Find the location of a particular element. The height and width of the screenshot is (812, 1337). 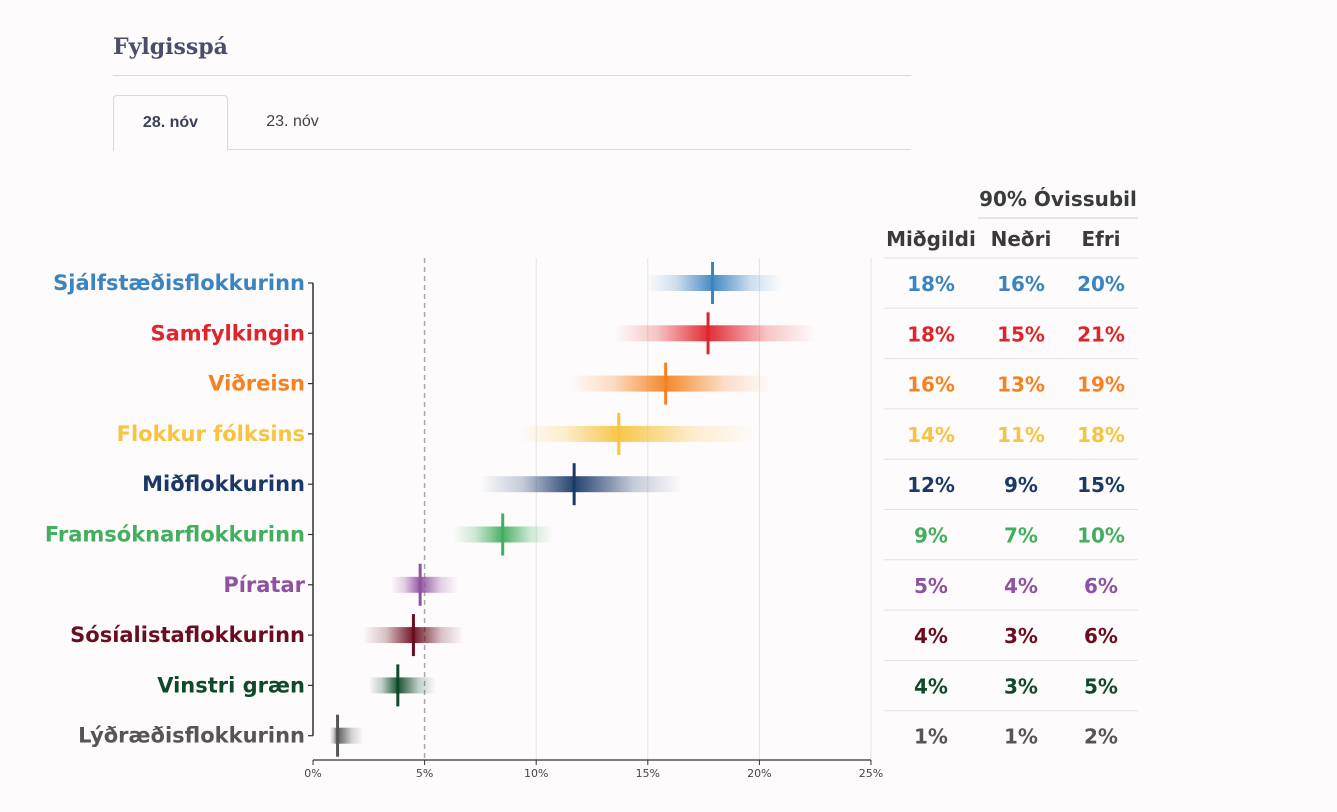

cell-upper: 19% is located at coordinates (1101, 385).